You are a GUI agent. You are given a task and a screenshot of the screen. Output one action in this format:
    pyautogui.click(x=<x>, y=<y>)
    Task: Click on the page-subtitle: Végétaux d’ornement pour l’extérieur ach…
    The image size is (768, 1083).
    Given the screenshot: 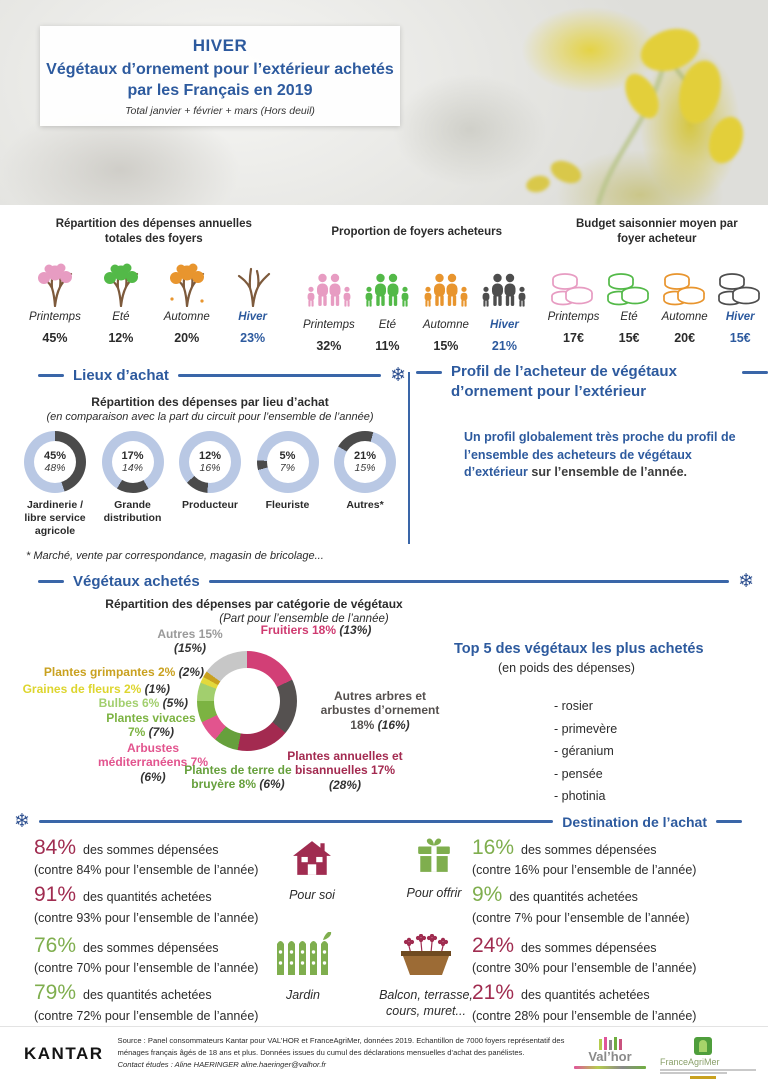 What is the action you would take?
    pyautogui.click(x=220, y=80)
    